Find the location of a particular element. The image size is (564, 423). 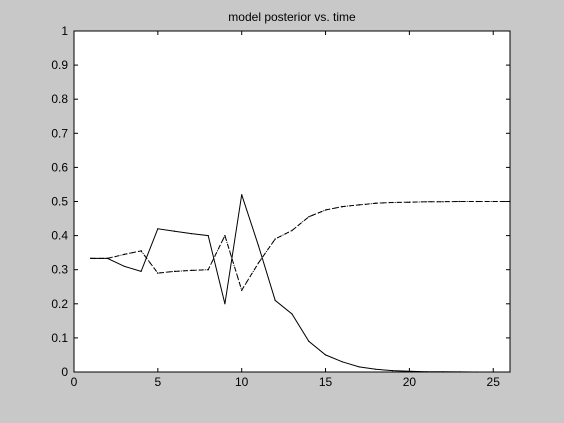

chart-title: model posterior vs. time is located at coordinates (292, 17).